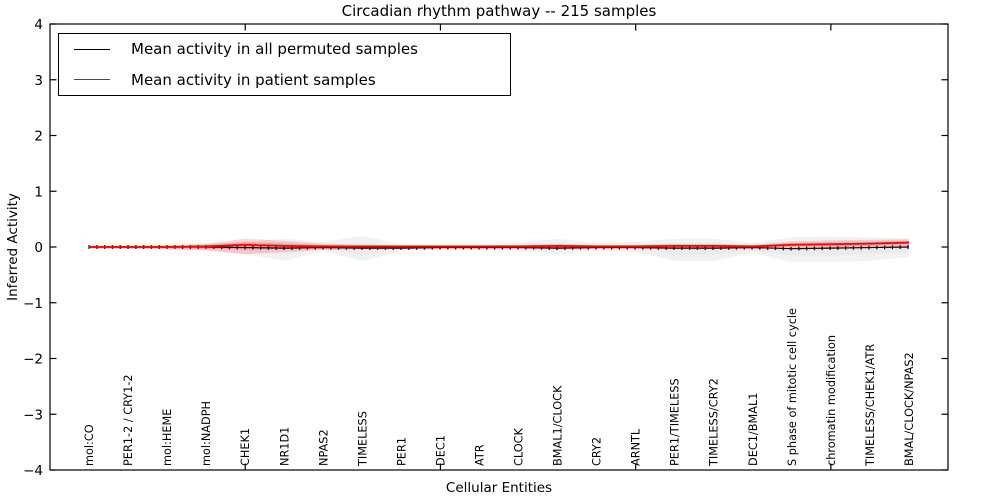 The height and width of the screenshot is (500, 1000). I want to click on legend-label-patient: Mean activity in patient samples, so click(253, 79).